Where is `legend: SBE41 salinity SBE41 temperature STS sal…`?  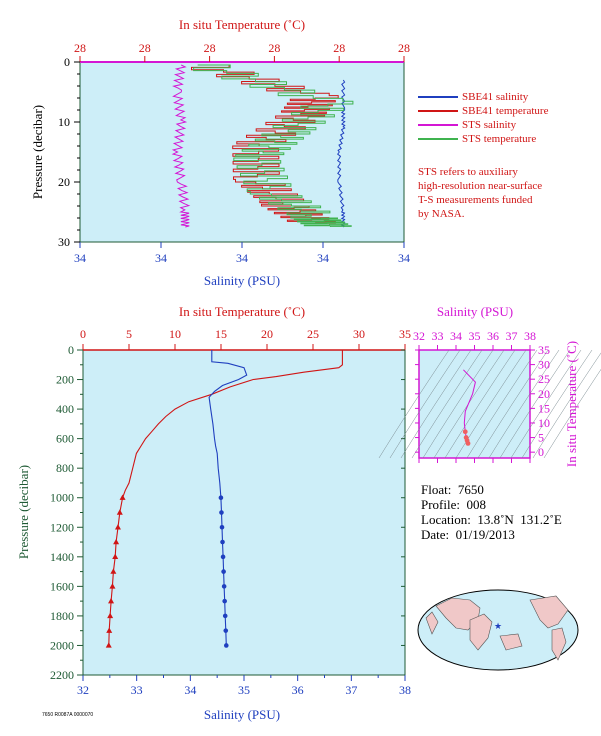 legend: SBE41 salinity SBE41 temperature STS sal… is located at coordinates (483, 118).